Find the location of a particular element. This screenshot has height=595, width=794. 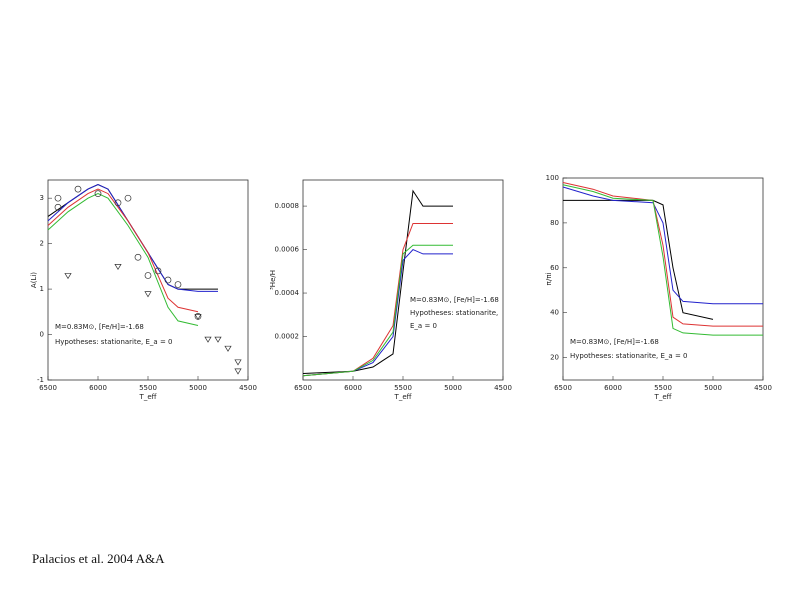

citation: Palacios et al. 2004 A&A is located at coordinates (98, 558).